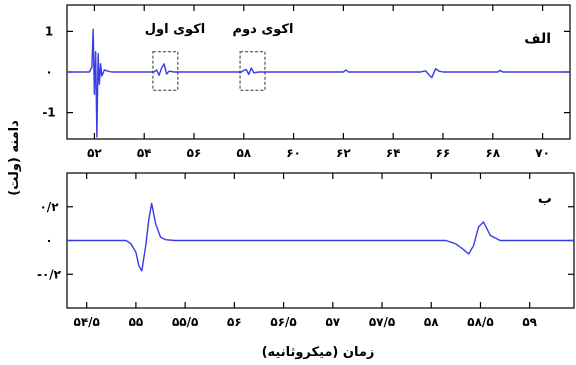  Describe the element at coordinates (537, 39) in the screenshot. I see `panel-a-letter: الف` at that location.